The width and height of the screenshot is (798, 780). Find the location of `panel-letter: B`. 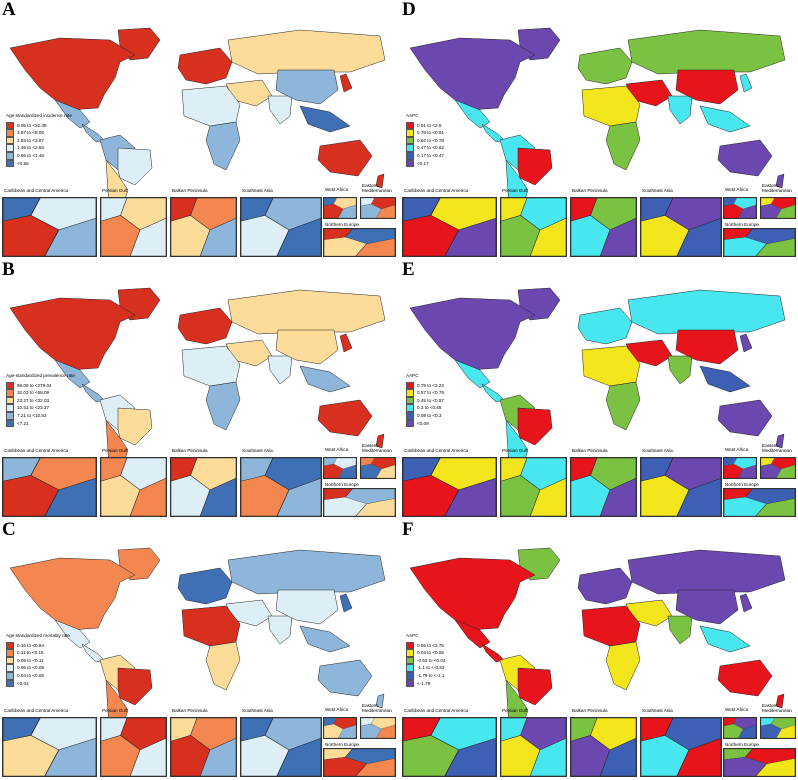

panel-letter: B is located at coordinates (8, 269).